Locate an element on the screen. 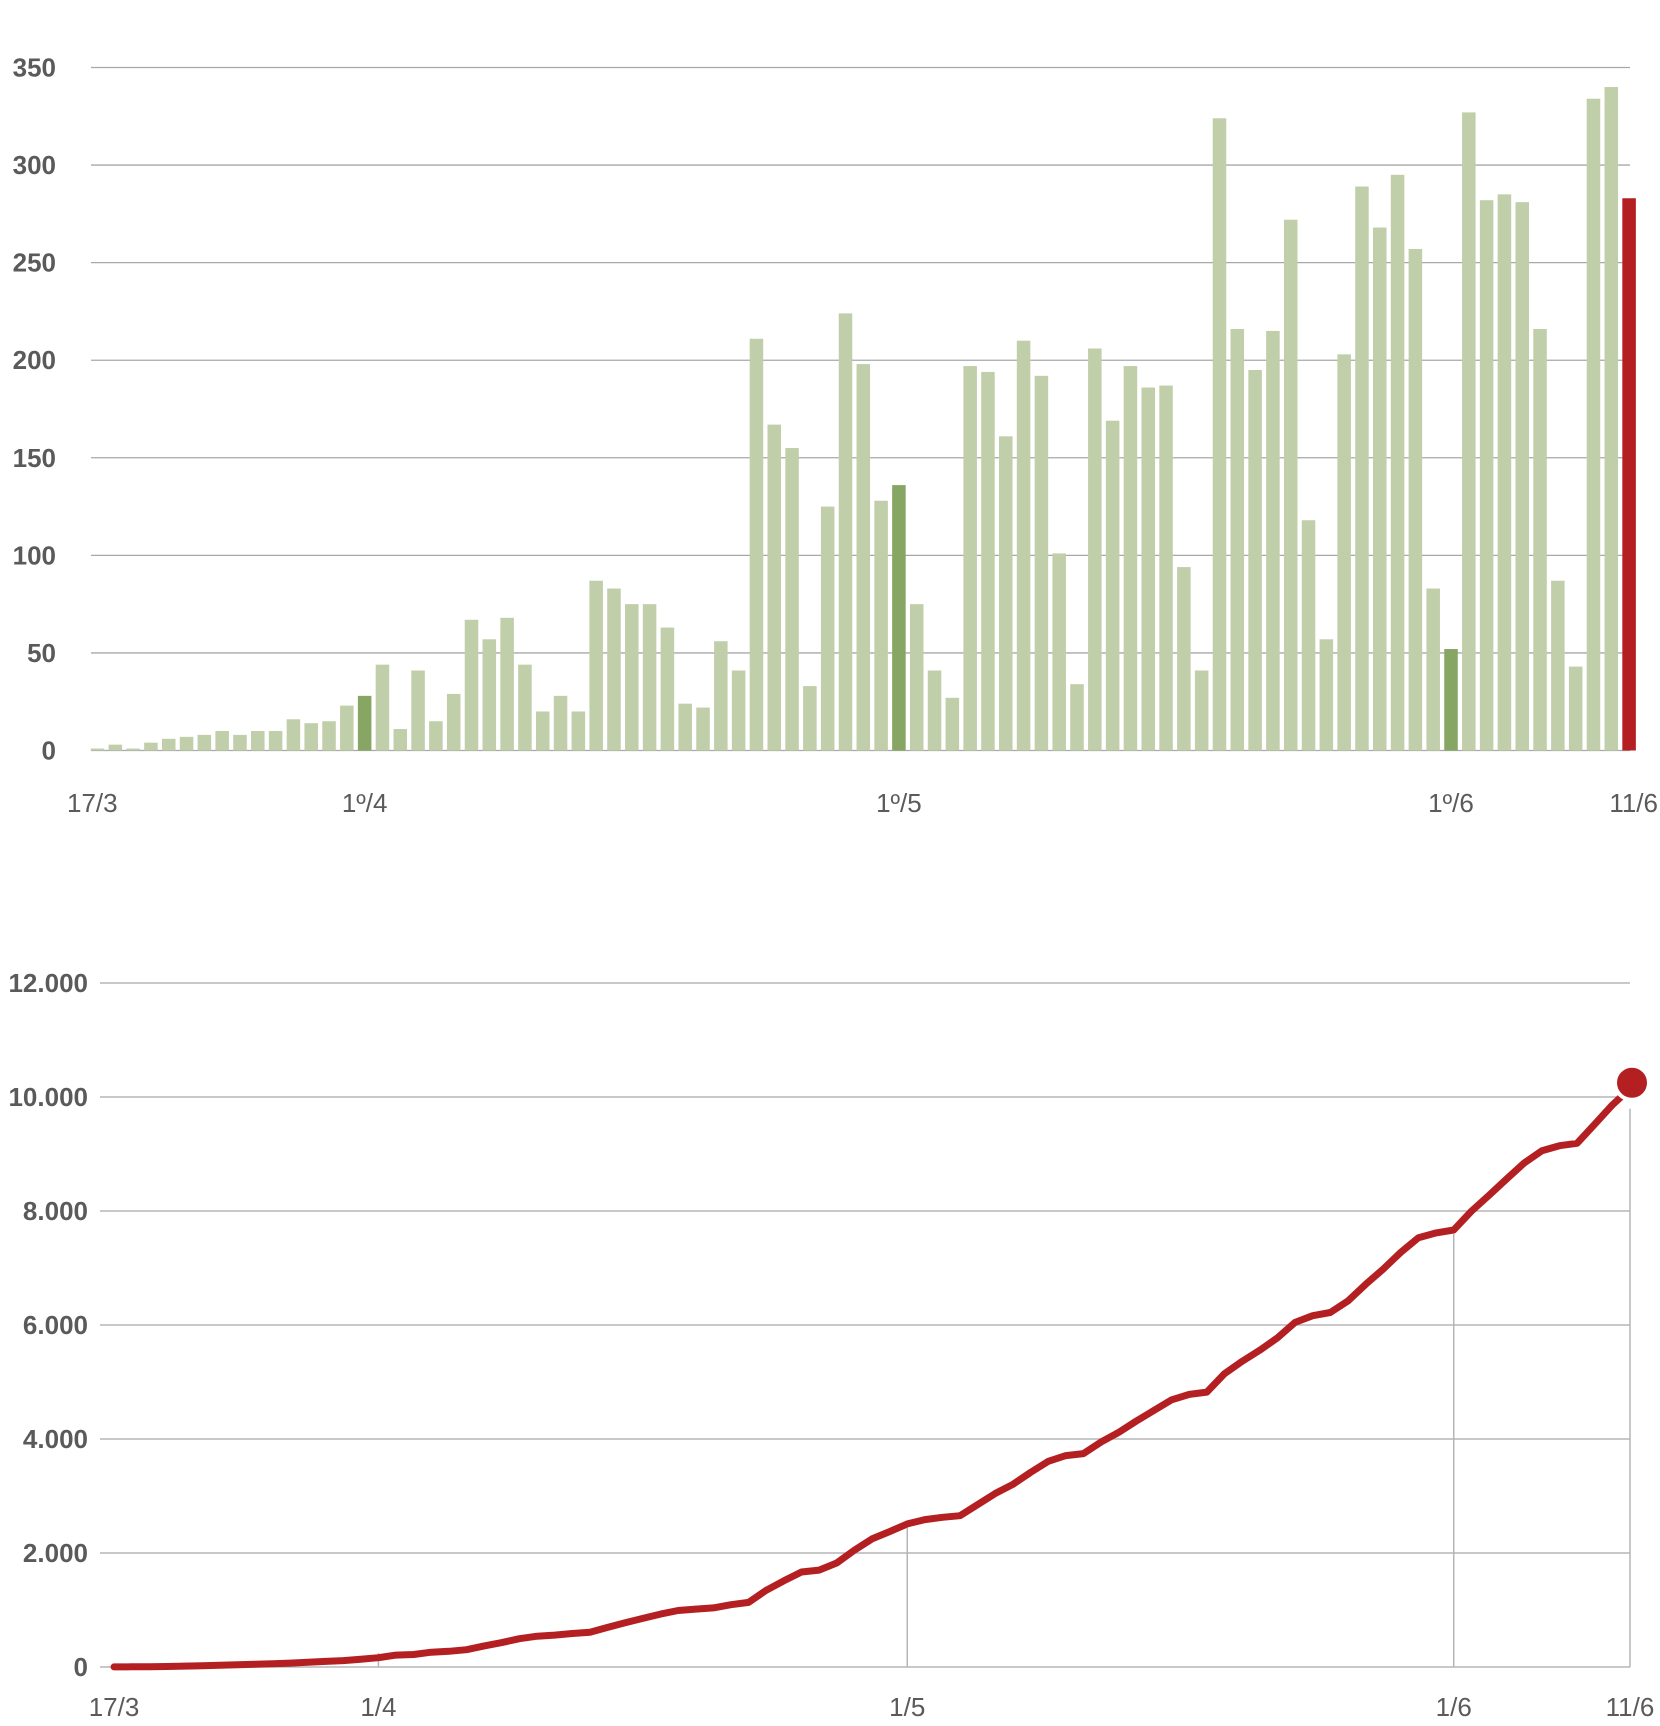 The width and height of the screenshot is (1660, 1726). y-tick-label: 10.000 is located at coordinates (48, 1097).